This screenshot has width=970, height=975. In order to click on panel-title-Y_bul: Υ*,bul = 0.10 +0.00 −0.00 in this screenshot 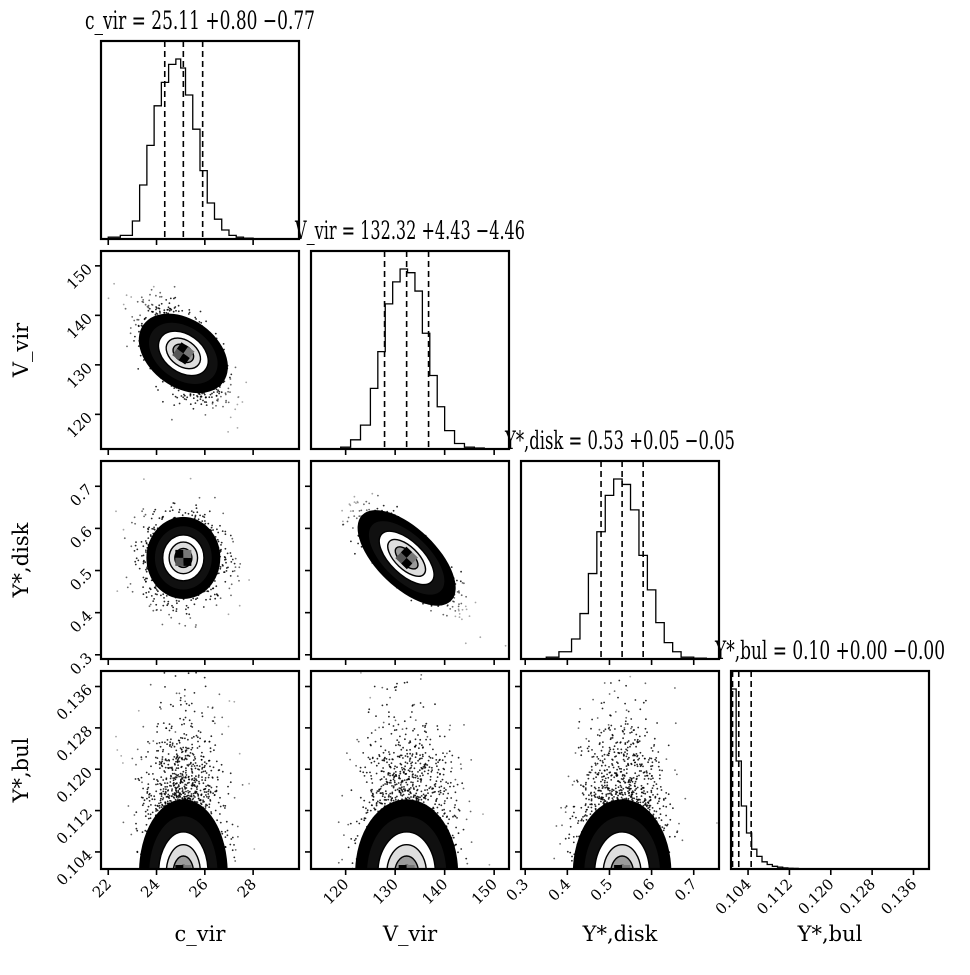, I will do `click(829, 650)`.